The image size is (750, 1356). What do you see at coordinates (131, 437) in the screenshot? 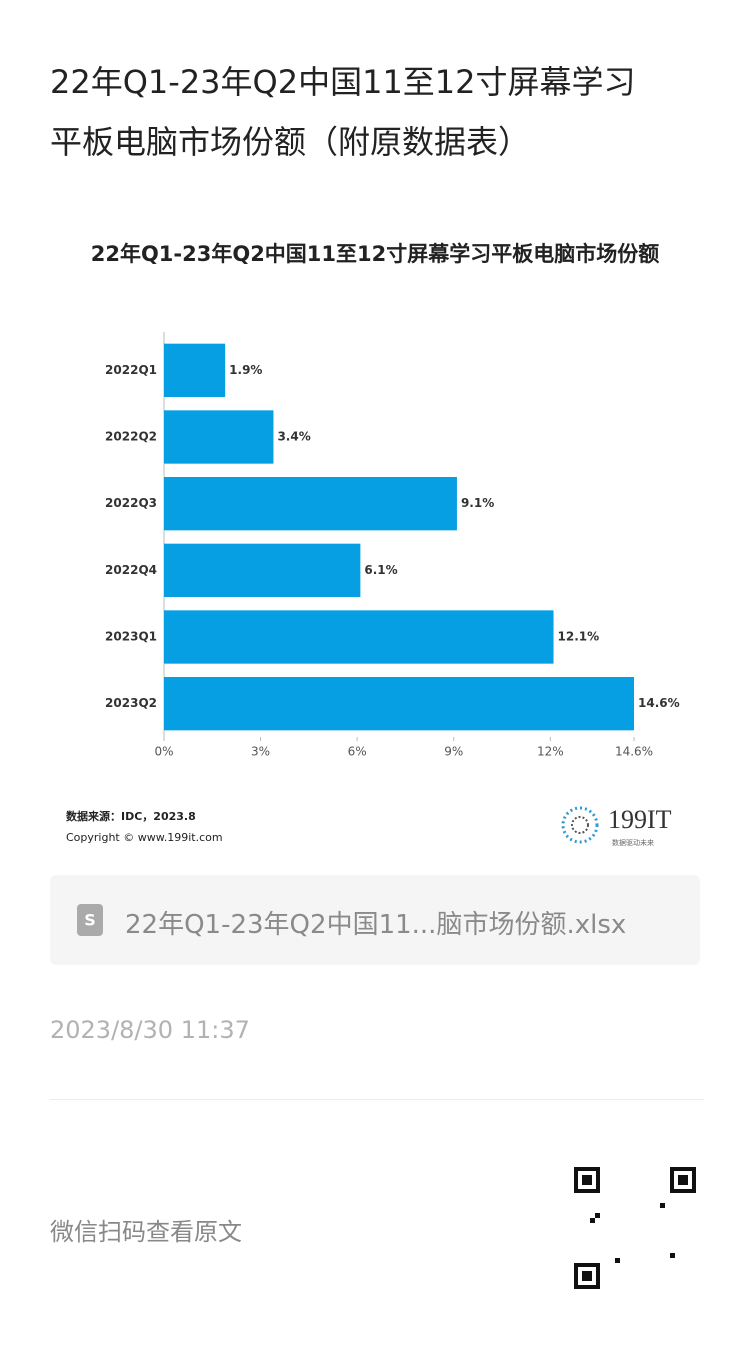
I see `y-tick-label: 2022Q2` at bounding box center [131, 437].